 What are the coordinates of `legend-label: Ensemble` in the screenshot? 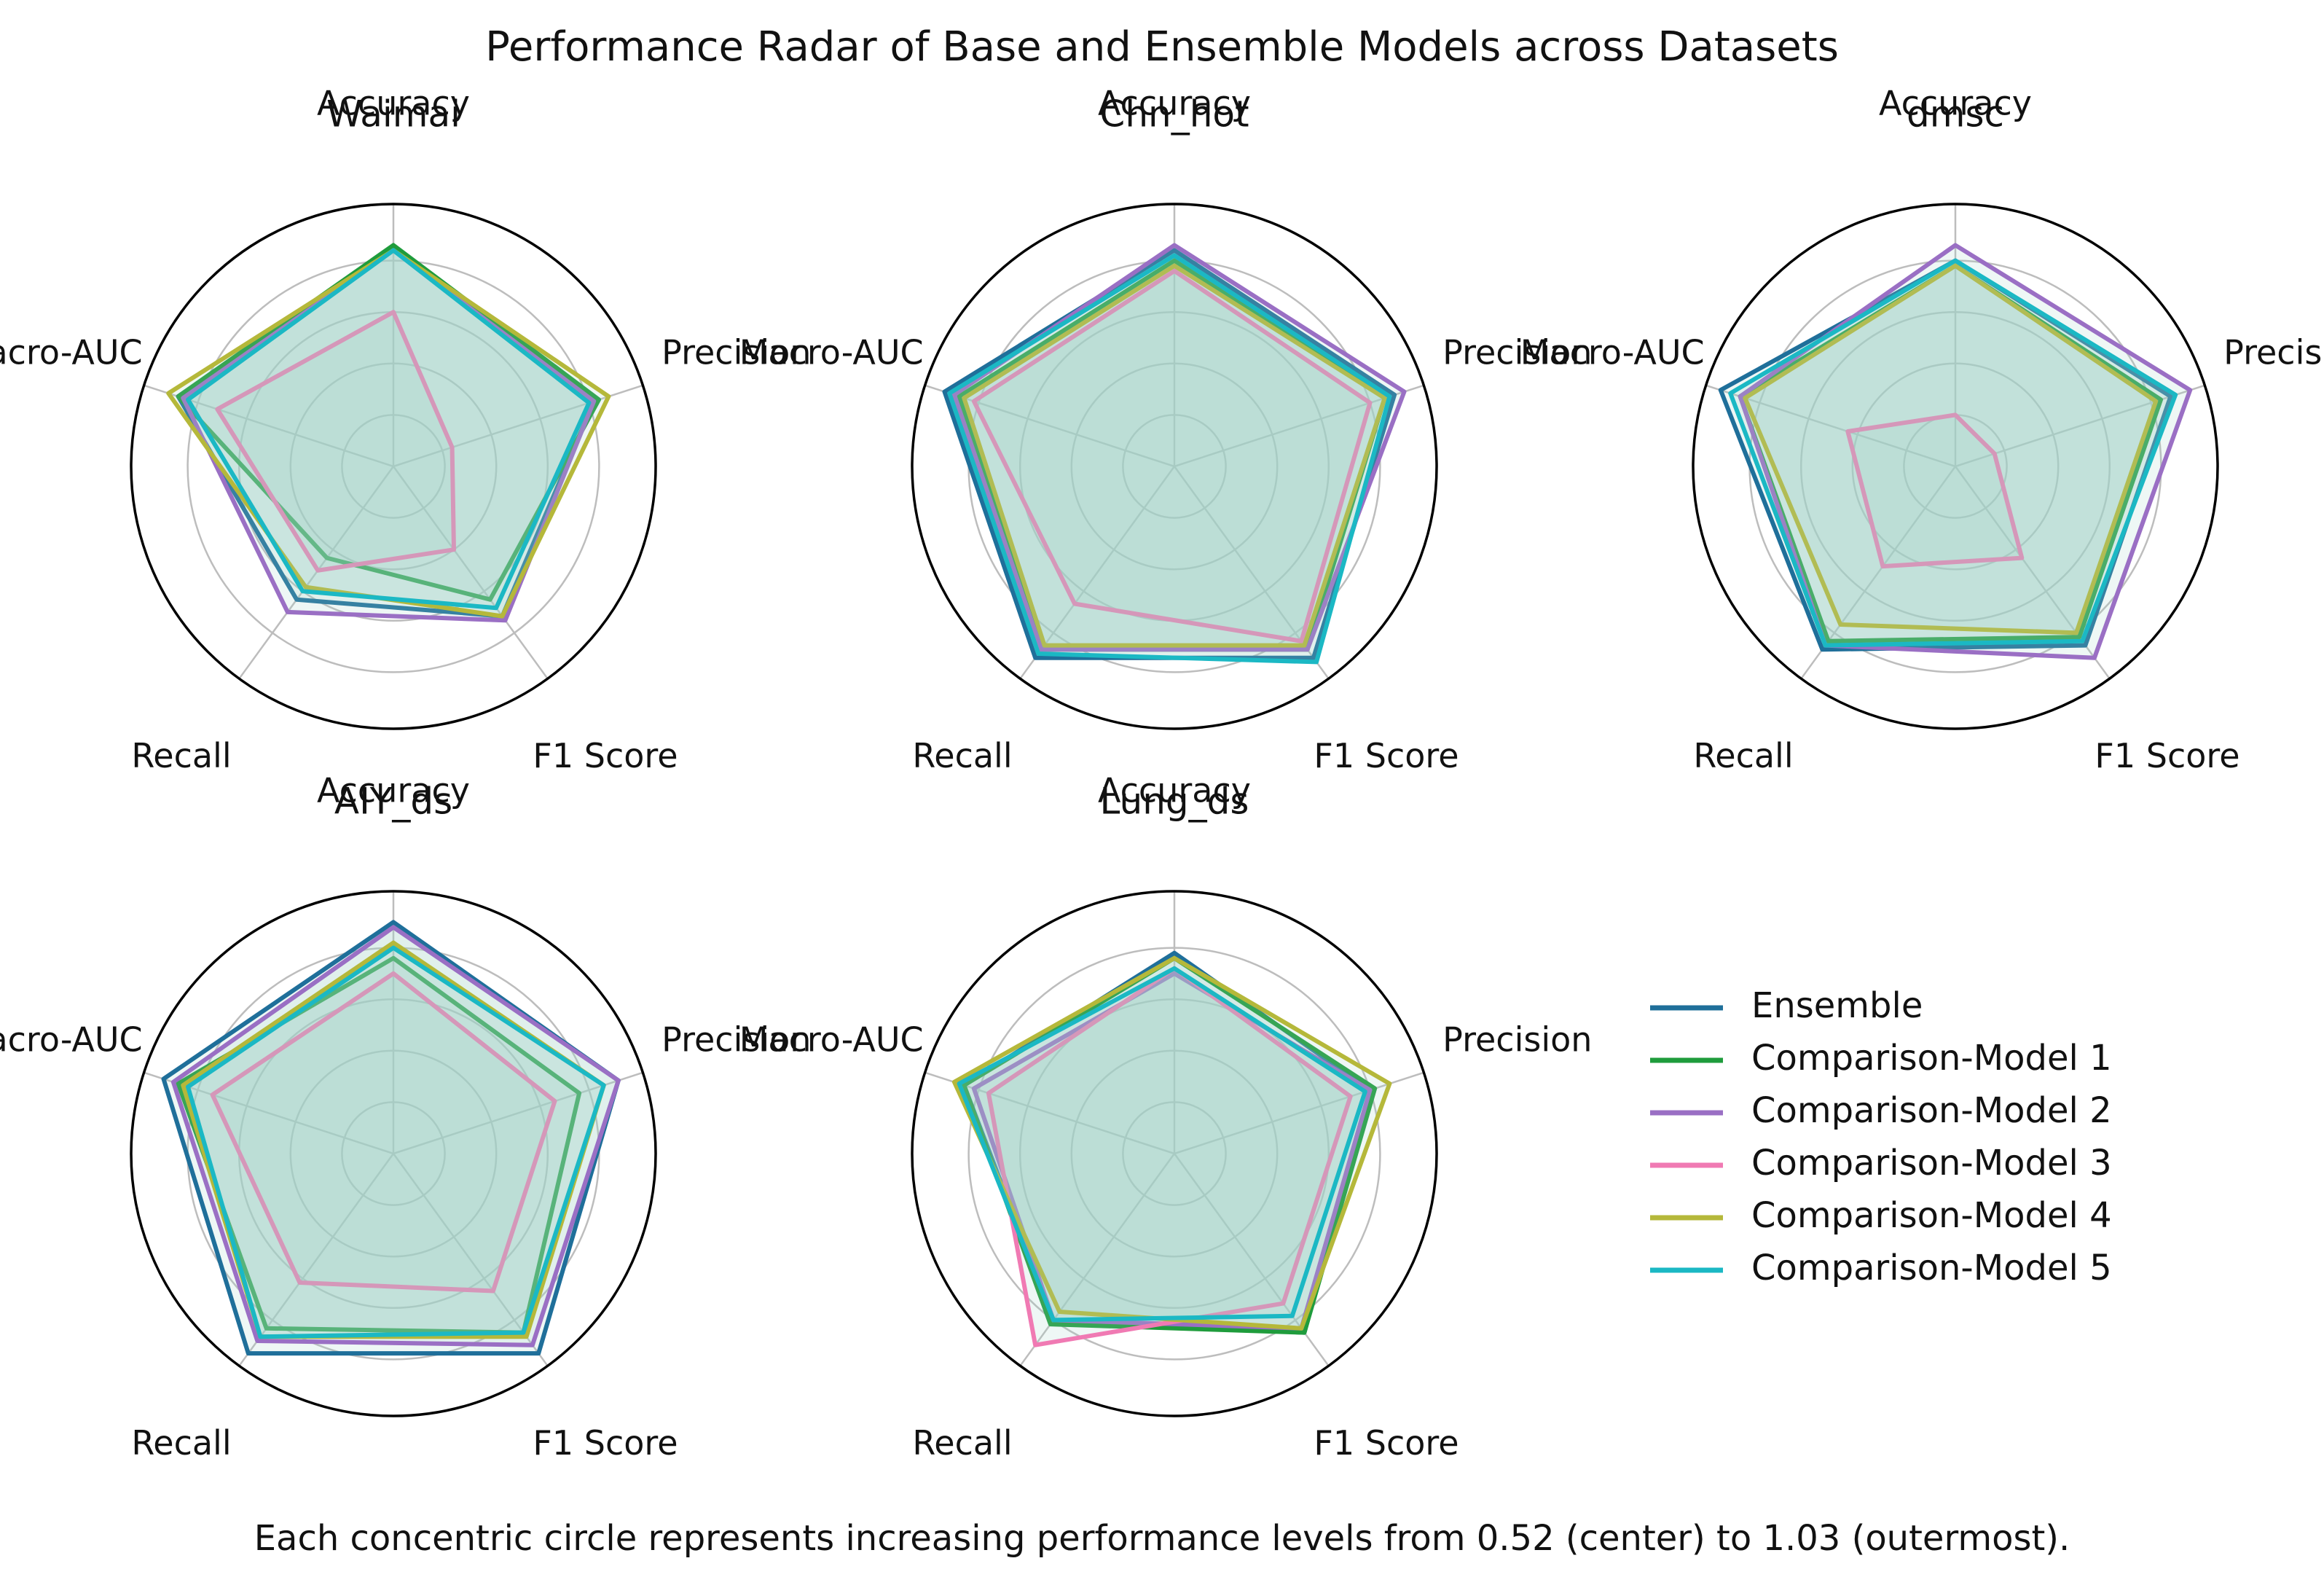 It's located at (1837, 1006).